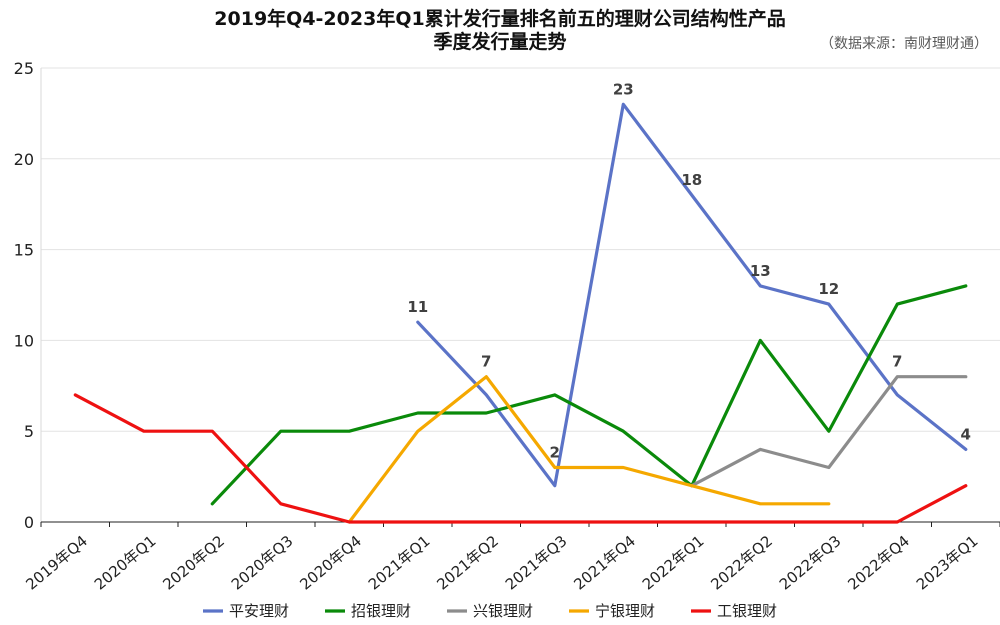 This screenshot has width=1000, height=625. I want to click on x-tick-label: 2021年Q4, so click(604, 563).